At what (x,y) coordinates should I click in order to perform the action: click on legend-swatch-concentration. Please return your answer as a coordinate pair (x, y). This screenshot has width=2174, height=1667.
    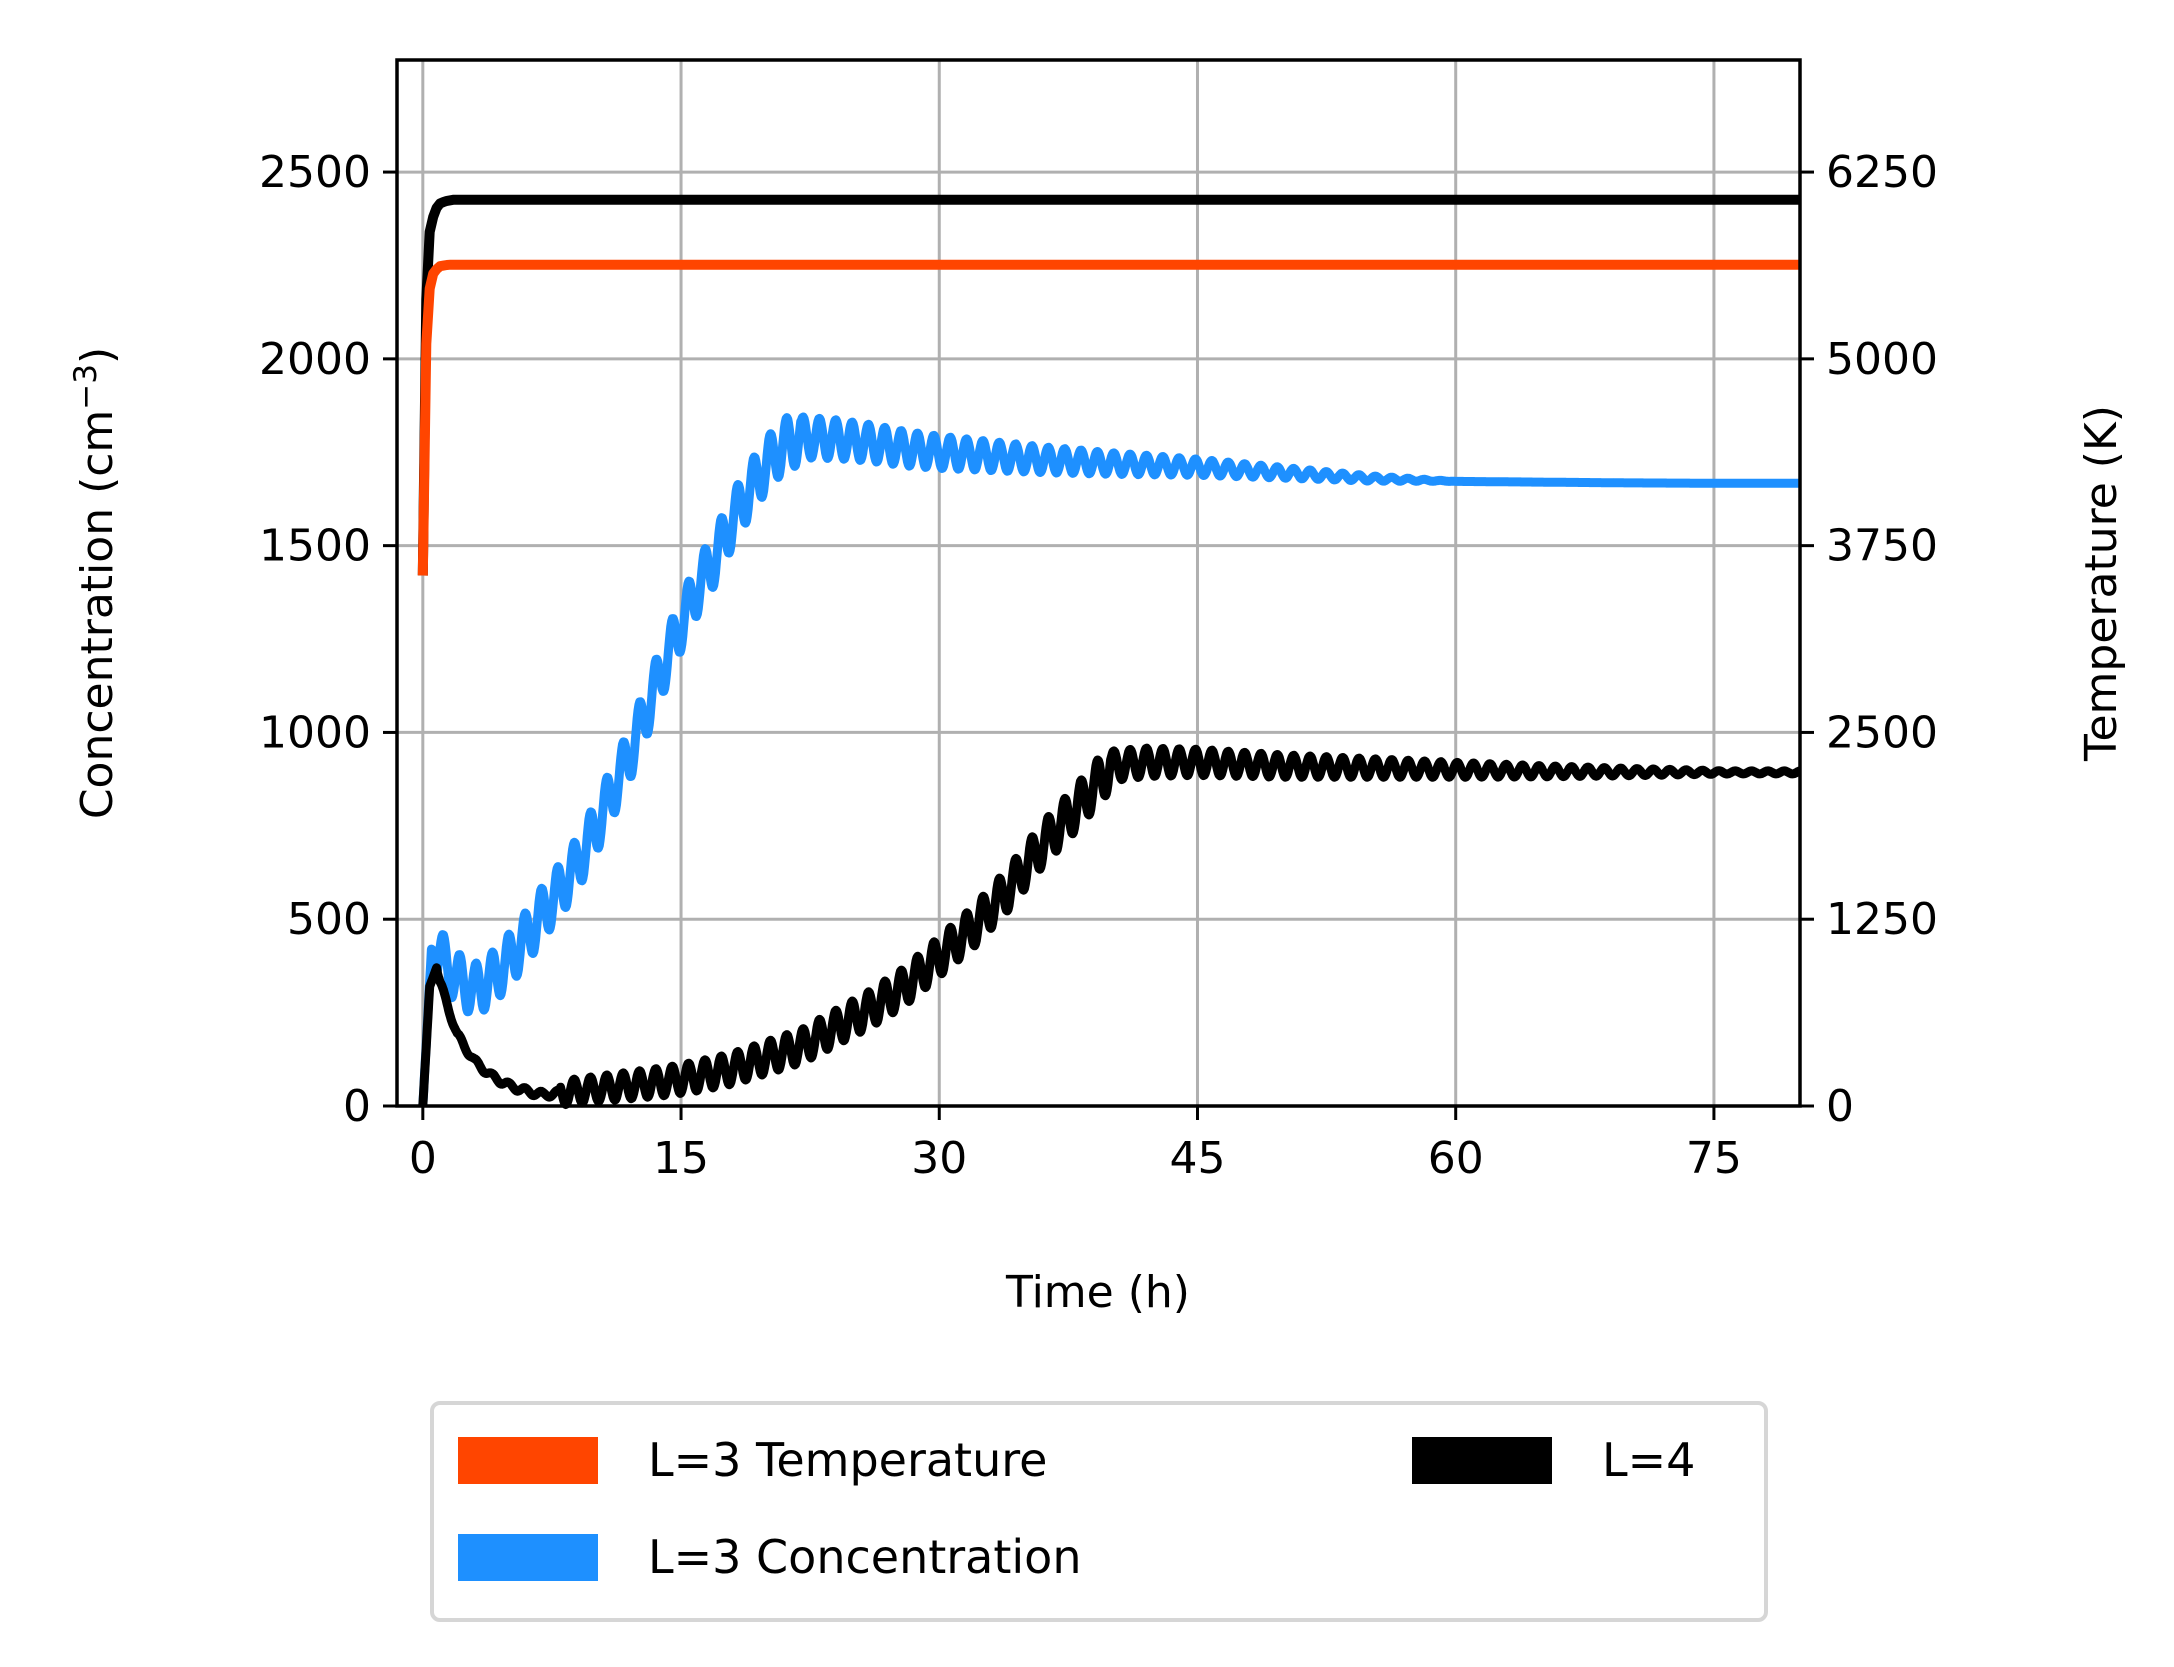
    Looking at the image, I should click on (528, 1557).